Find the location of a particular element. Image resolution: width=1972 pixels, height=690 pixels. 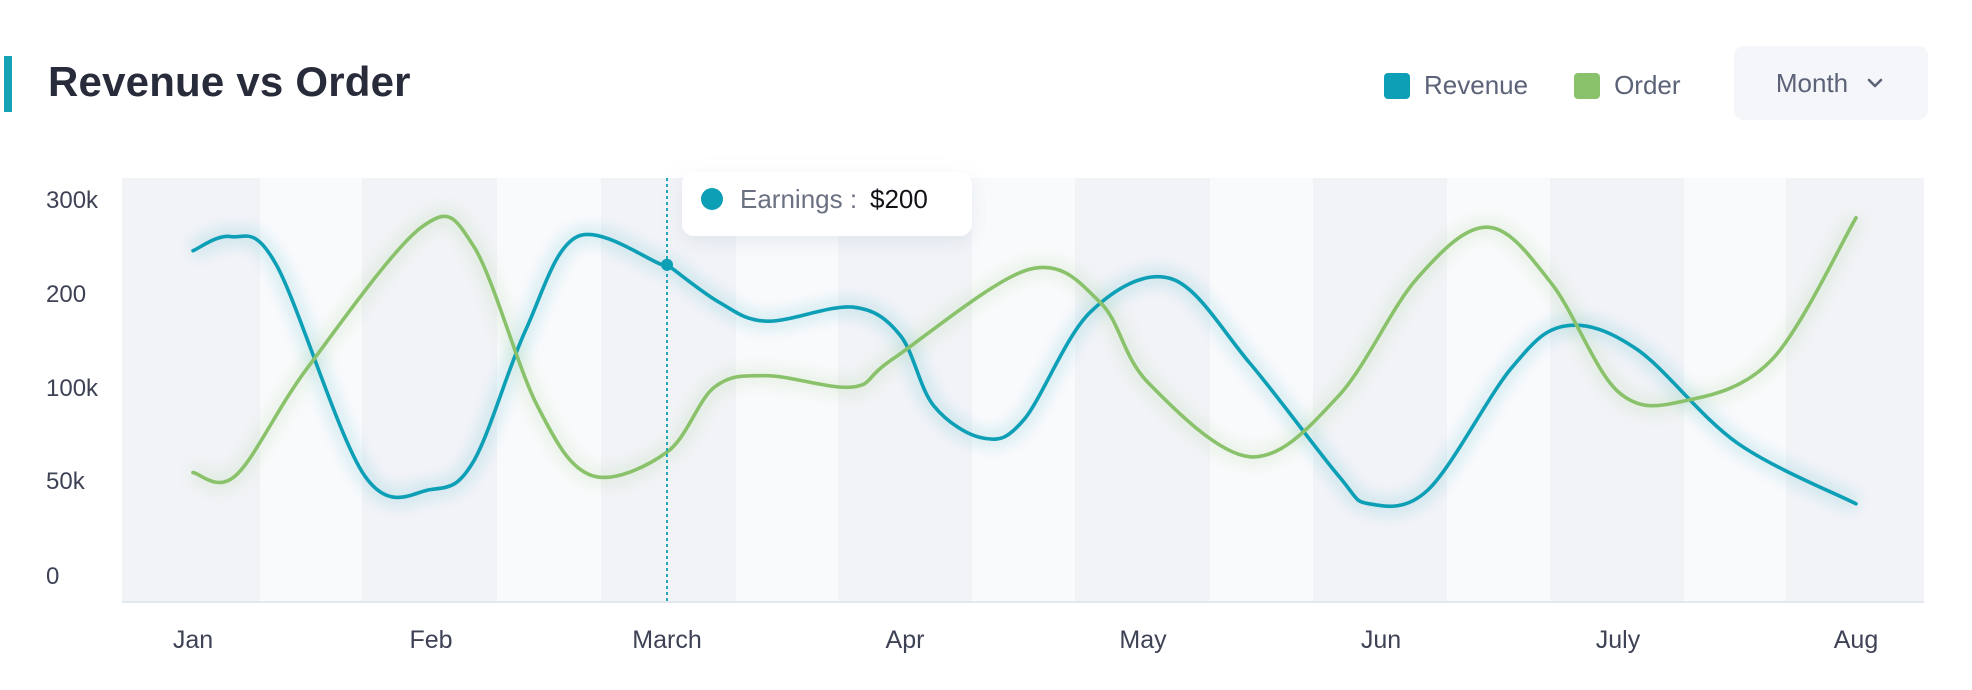

x-tick-label: Jun is located at coordinates (1381, 640).